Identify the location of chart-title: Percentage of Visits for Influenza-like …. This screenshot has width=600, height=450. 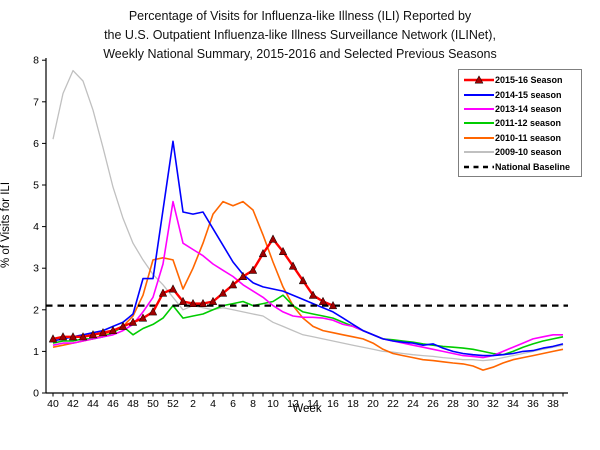
(300, 35).